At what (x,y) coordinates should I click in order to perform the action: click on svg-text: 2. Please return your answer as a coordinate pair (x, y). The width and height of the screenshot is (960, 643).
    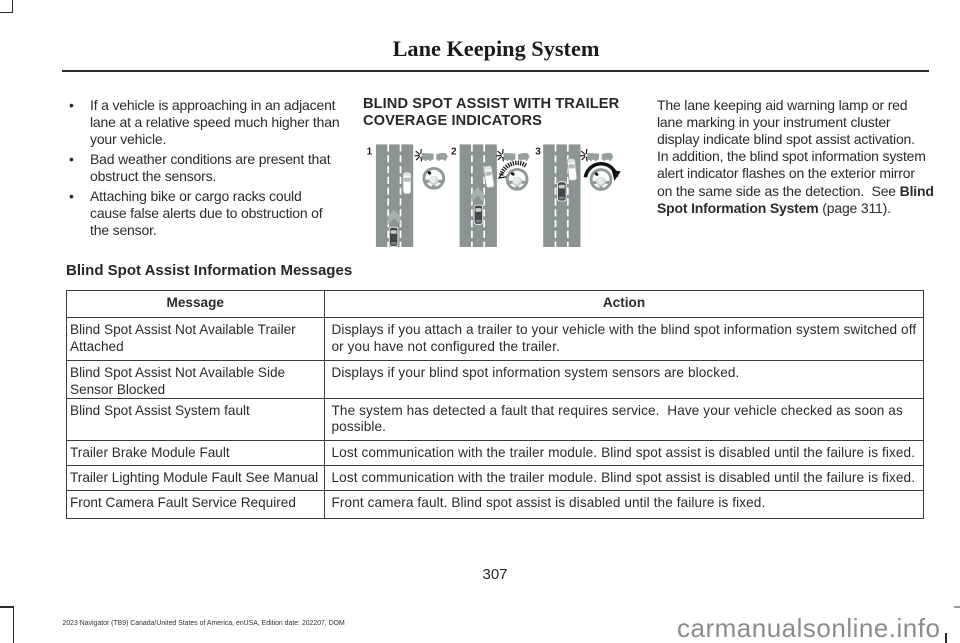
    Looking at the image, I should click on (454, 151).